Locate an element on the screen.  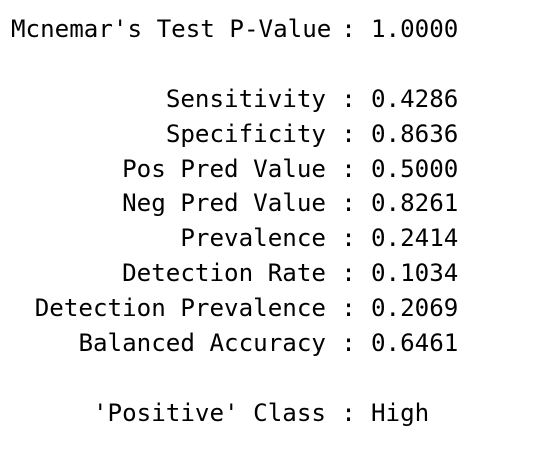
stat-row-mcnemar: Mcnemar's Test P-Value:1.0000 is located at coordinates (234, 29).